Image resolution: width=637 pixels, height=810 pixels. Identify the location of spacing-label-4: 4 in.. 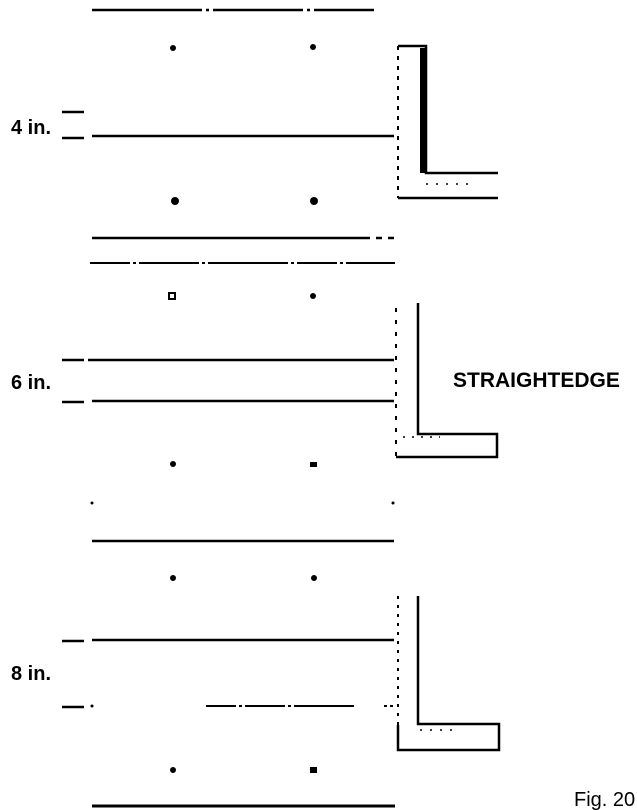
(31, 128).